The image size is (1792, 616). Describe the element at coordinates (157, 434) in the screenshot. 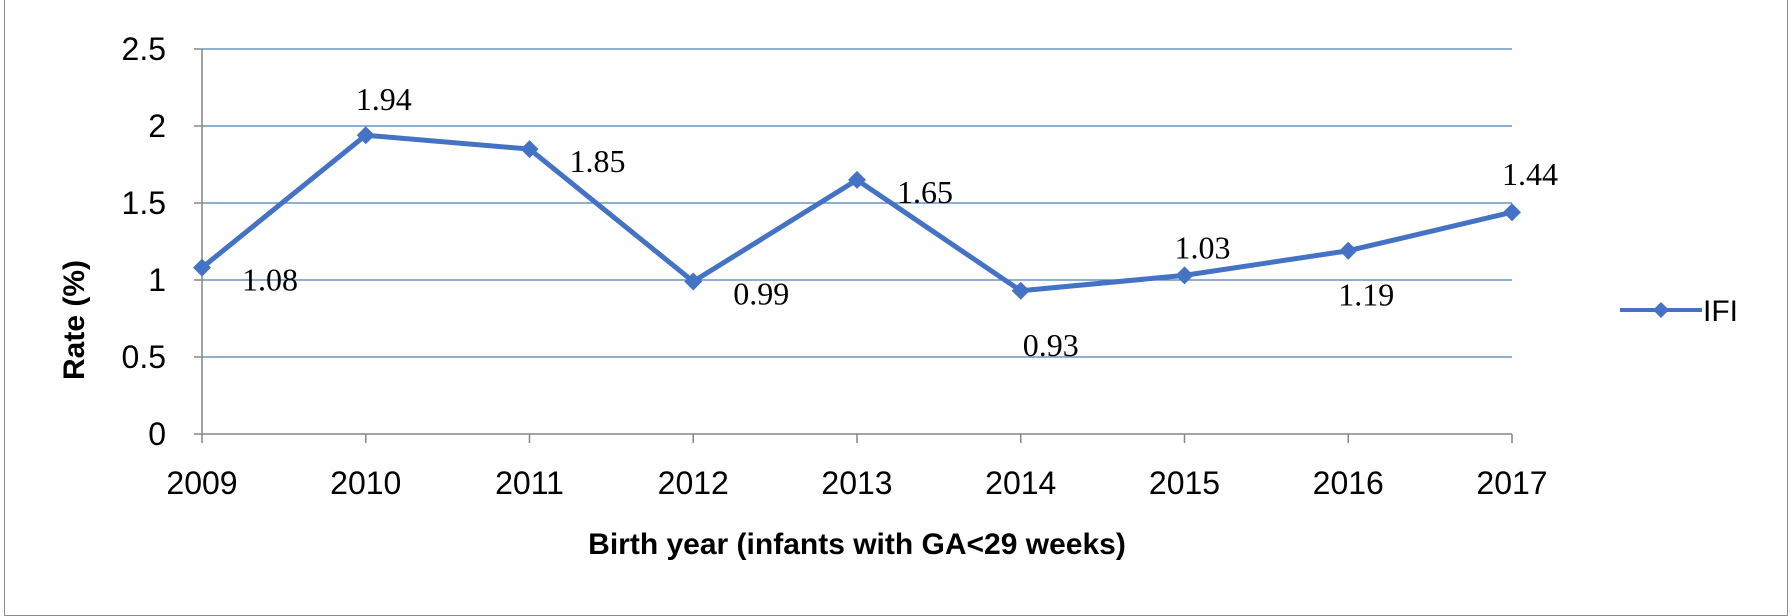

I see `y-tick-label: 0` at that location.